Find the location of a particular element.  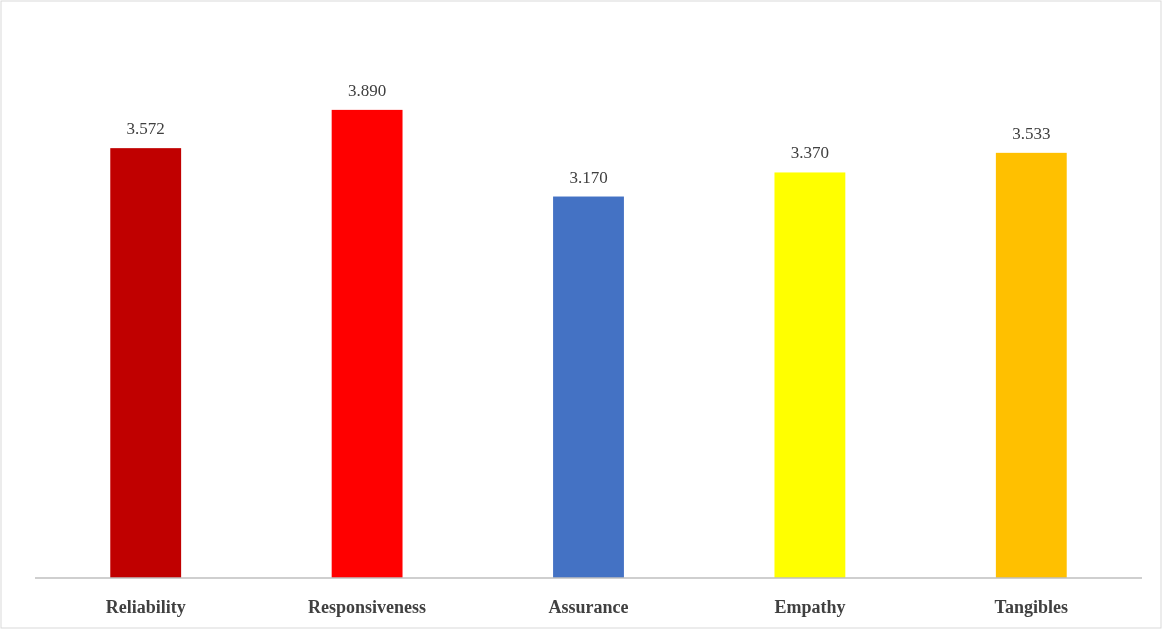

x-tick-label: Tangibles is located at coordinates (1031, 607).